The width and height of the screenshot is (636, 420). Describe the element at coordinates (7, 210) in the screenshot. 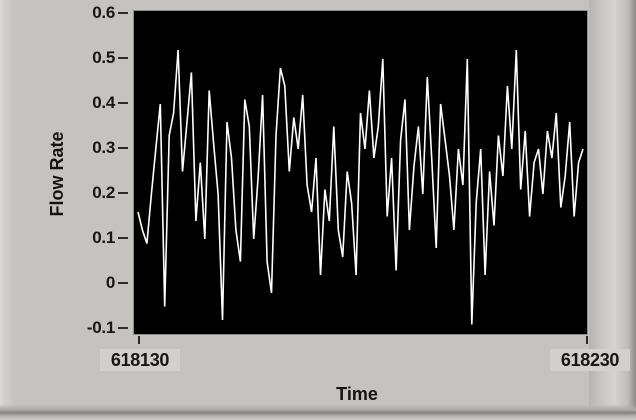

I see `window-left-edge` at that location.